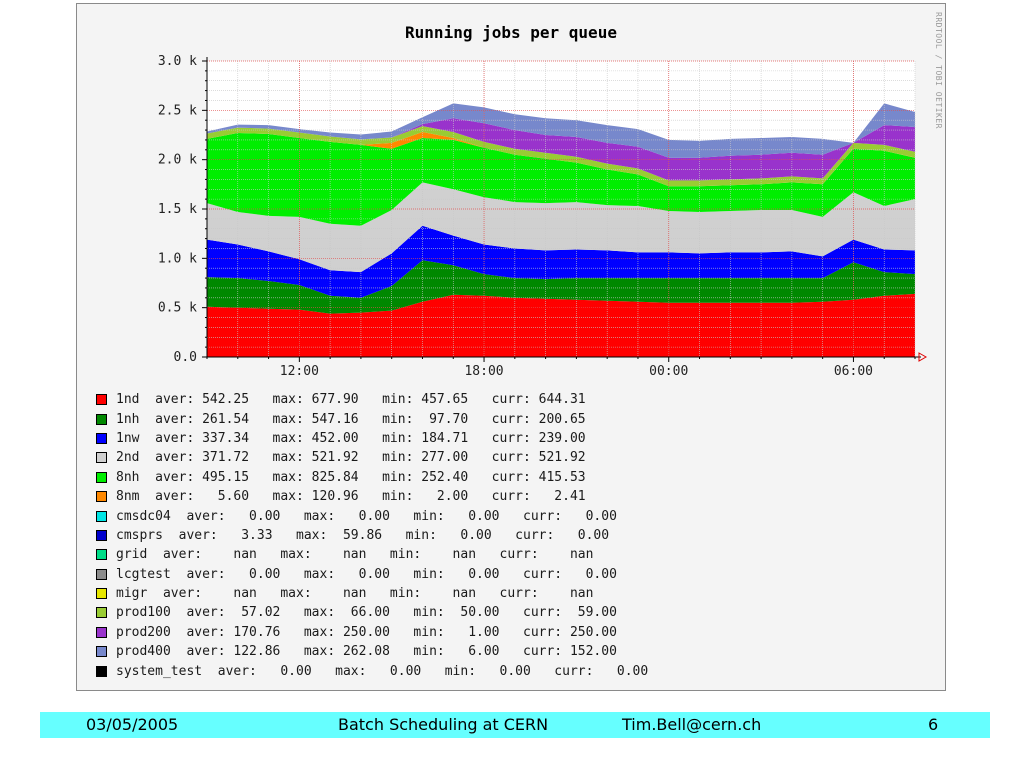  I want to click on y-tick-label: 2.0 k, so click(177, 160).